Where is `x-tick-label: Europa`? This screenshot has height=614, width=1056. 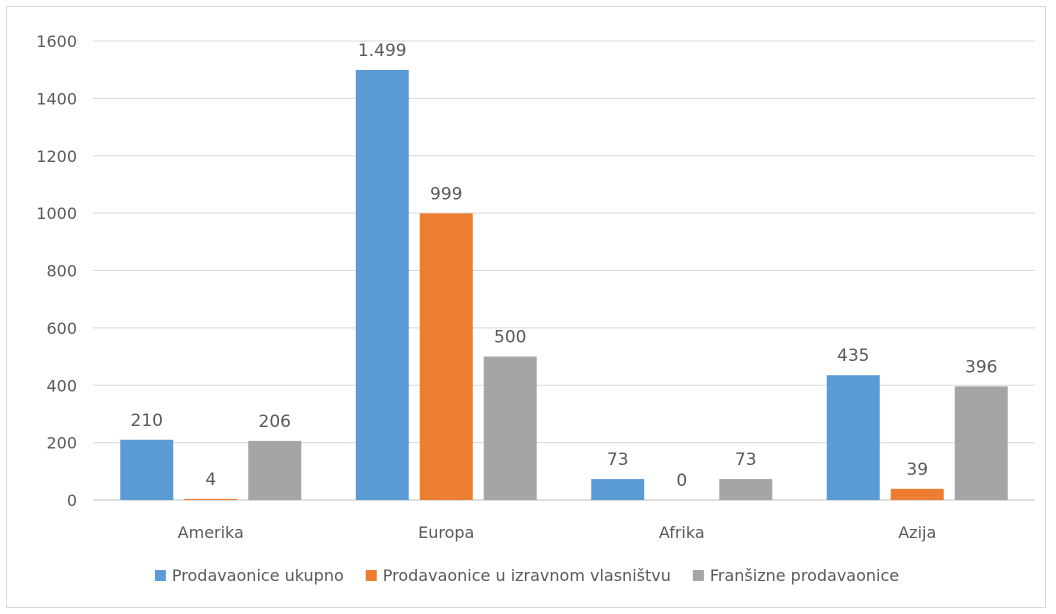
x-tick-label: Europa is located at coordinates (446, 532).